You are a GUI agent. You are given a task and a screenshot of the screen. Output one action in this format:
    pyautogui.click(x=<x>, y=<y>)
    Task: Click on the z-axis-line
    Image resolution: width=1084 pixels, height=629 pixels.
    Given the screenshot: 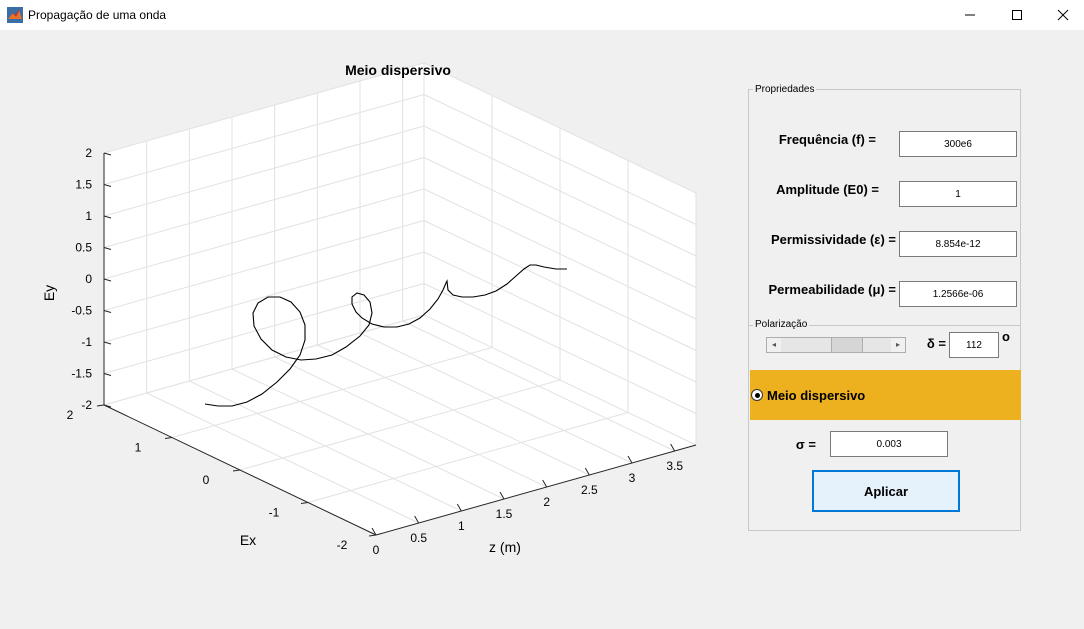 What is the action you would take?
    pyautogui.click(x=536, y=490)
    